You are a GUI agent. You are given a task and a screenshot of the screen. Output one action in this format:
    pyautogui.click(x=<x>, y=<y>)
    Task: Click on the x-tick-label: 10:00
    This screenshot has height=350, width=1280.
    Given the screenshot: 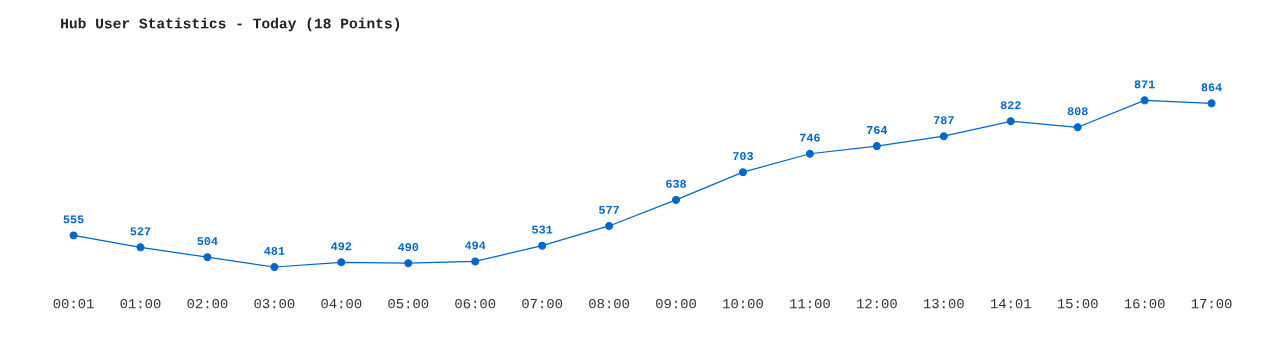 What is the action you would take?
    pyautogui.click(x=743, y=303)
    